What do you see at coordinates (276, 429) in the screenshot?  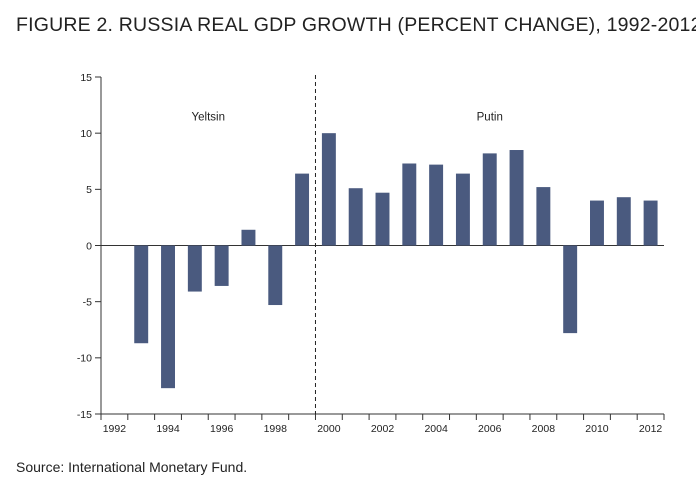 I see `x-tick-label: 1998` at bounding box center [276, 429].